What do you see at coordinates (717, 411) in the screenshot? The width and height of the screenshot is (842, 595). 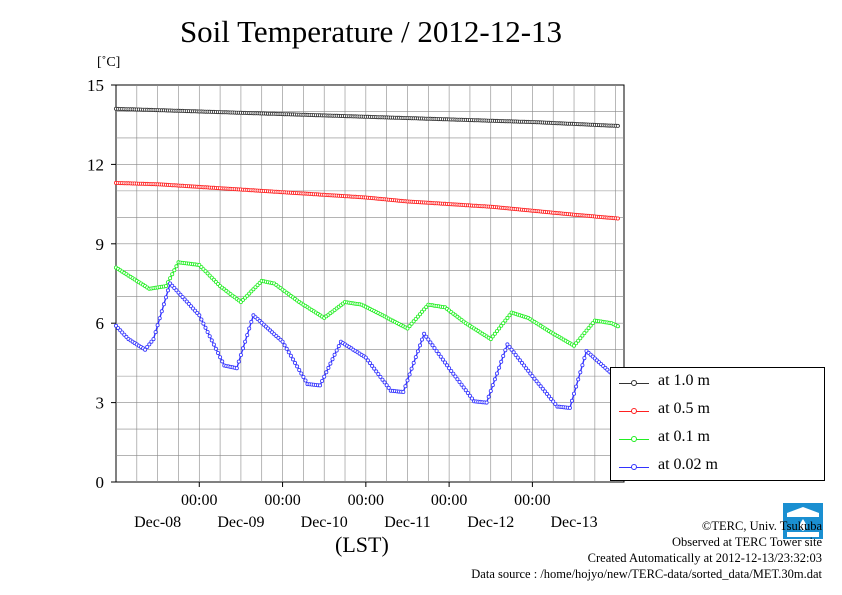 I see `legend-item-05m: at 0.5 m` at bounding box center [717, 411].